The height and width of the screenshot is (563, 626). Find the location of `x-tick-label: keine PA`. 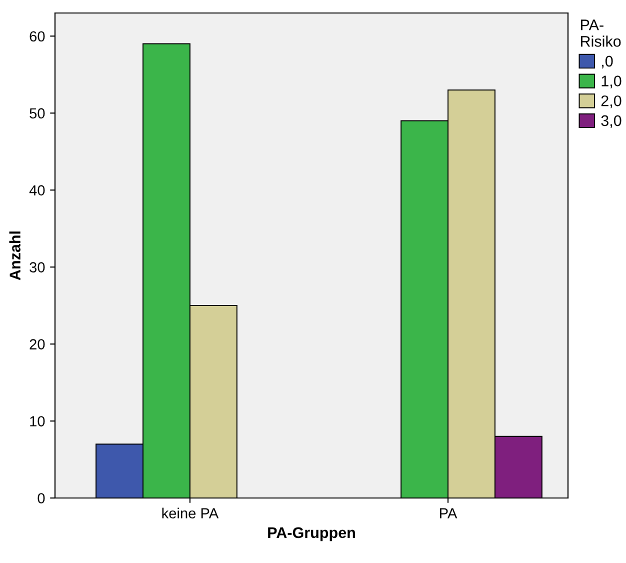

x-tick-label: keine PA is located at coordinates (190, 513).